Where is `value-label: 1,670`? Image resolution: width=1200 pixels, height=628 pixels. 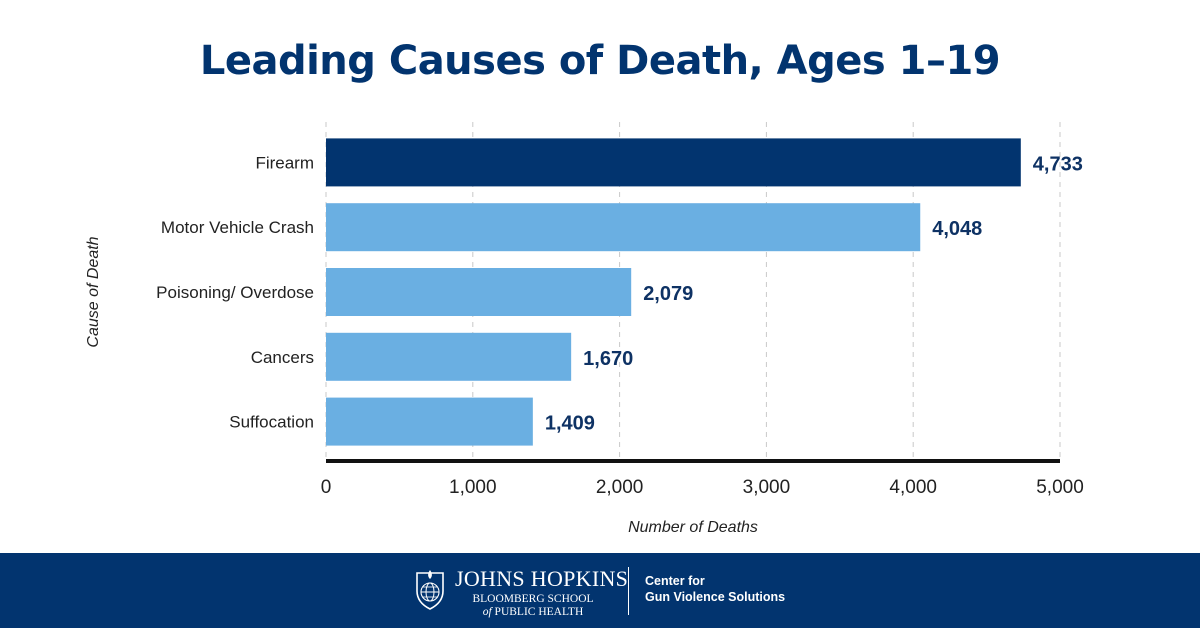
value-label: 1,670 is located at coordinates (608, 359).